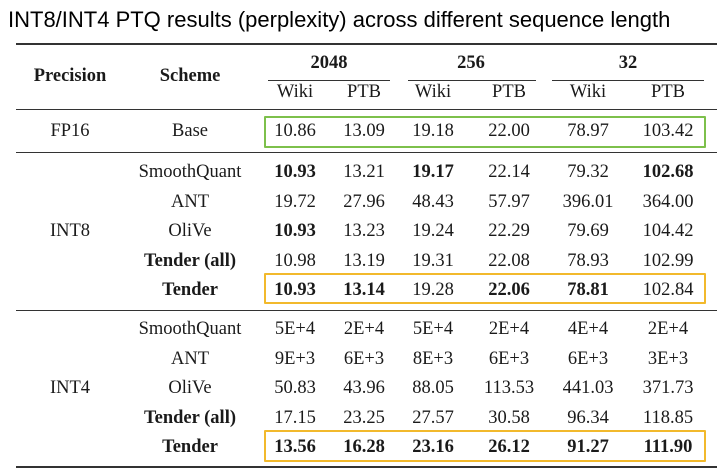  I want to click on table-cell: 22.00, so click(509, 131).